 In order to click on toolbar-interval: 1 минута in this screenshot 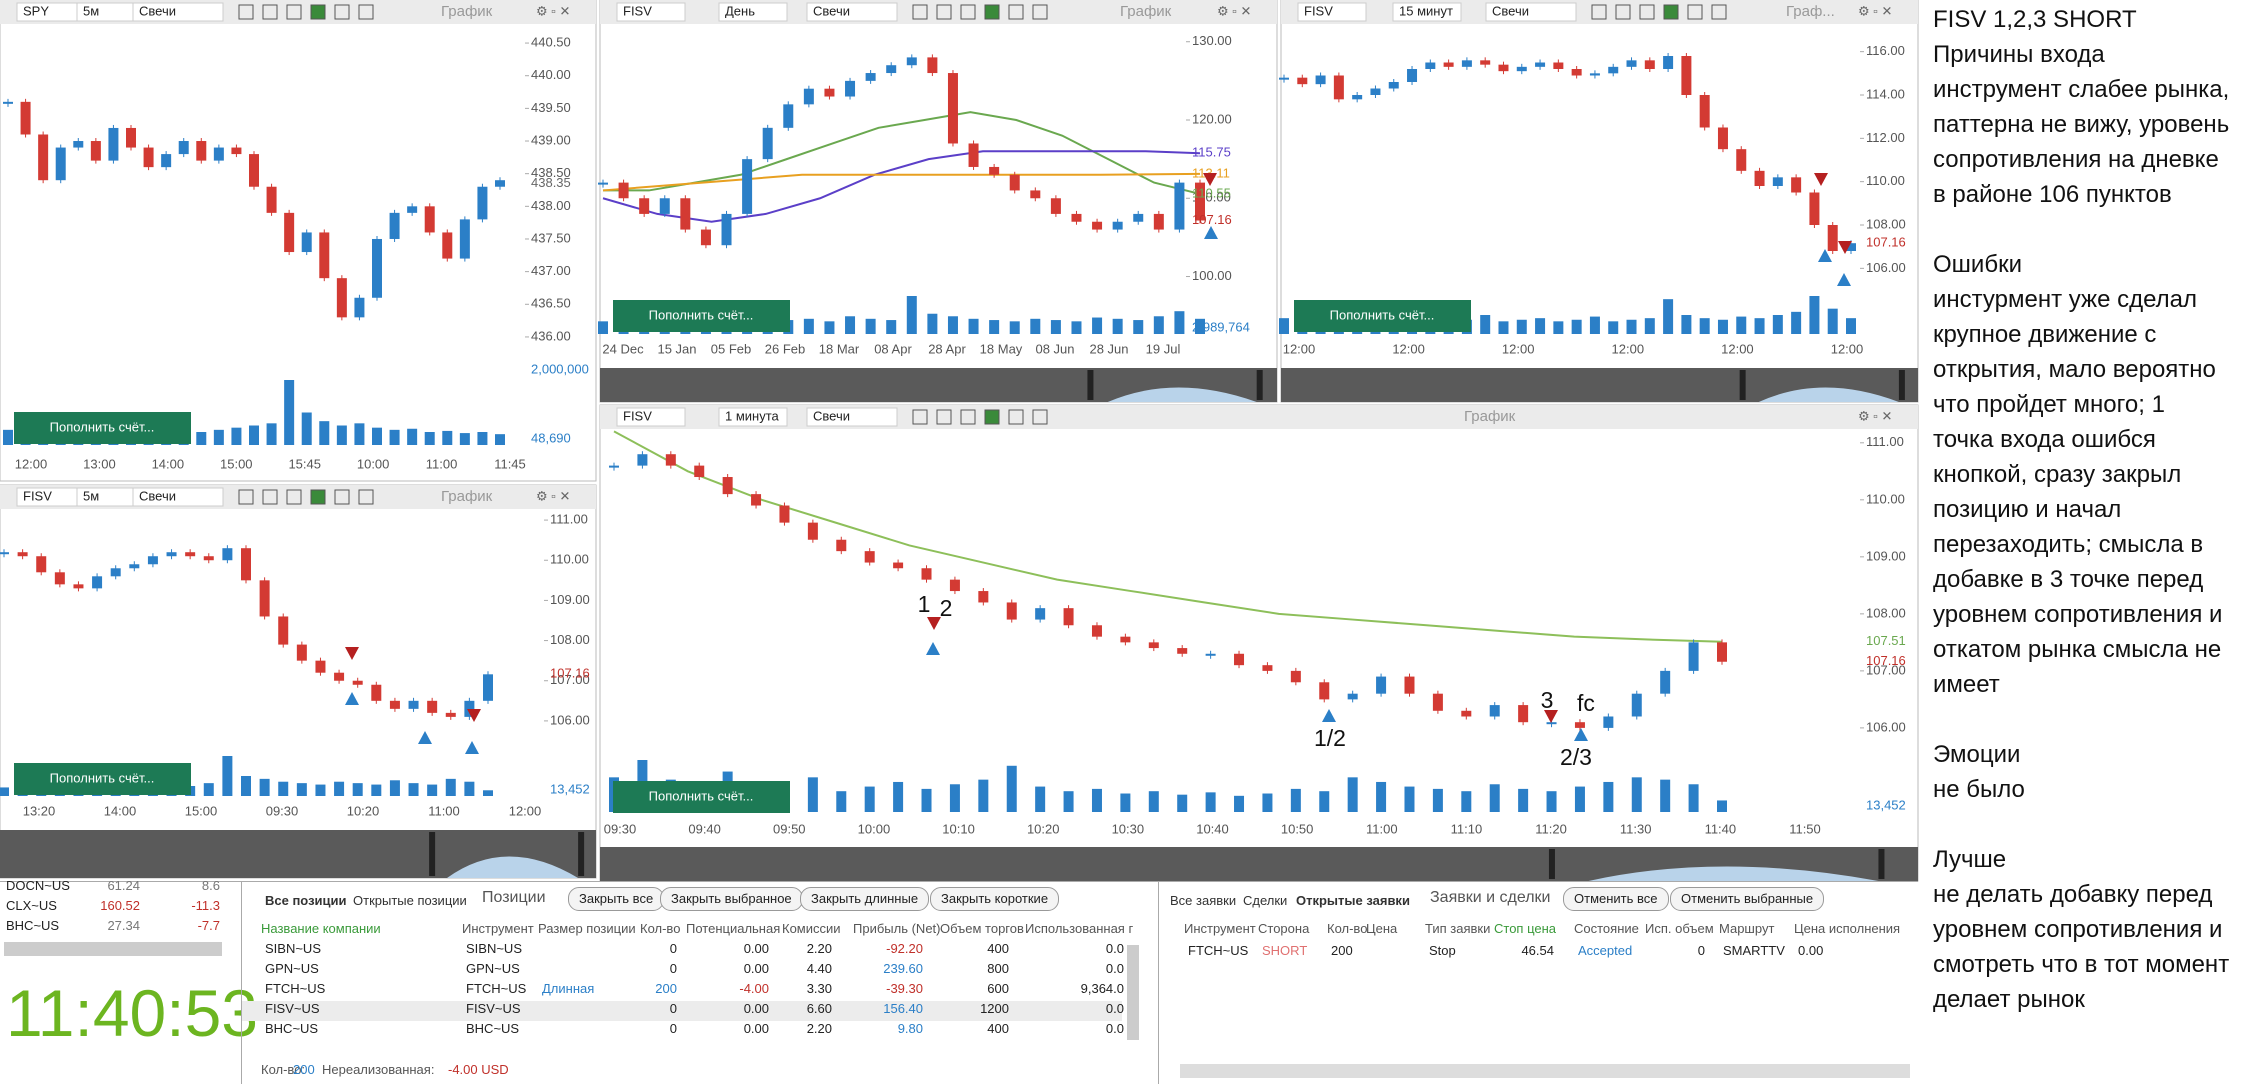, I will do `click(752, 415)`.